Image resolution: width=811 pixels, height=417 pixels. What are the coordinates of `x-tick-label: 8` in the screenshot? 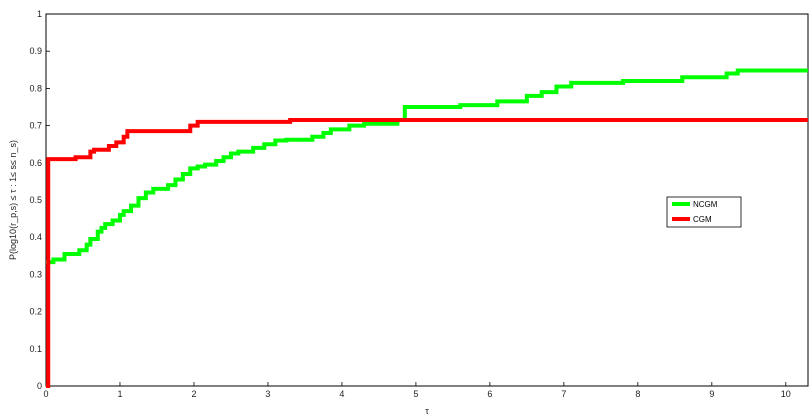 It's located at (637, 394).